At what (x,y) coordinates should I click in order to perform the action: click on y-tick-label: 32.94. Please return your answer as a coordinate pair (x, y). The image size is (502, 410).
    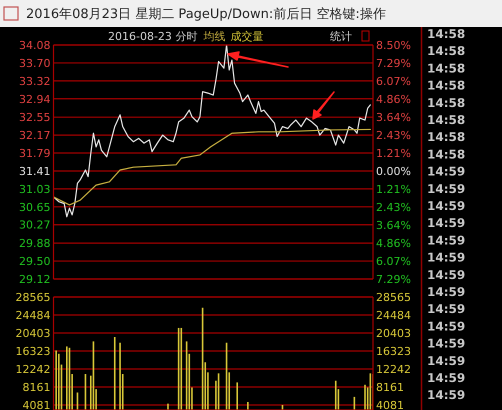
    Looking at the image, I should click on (34, 99).